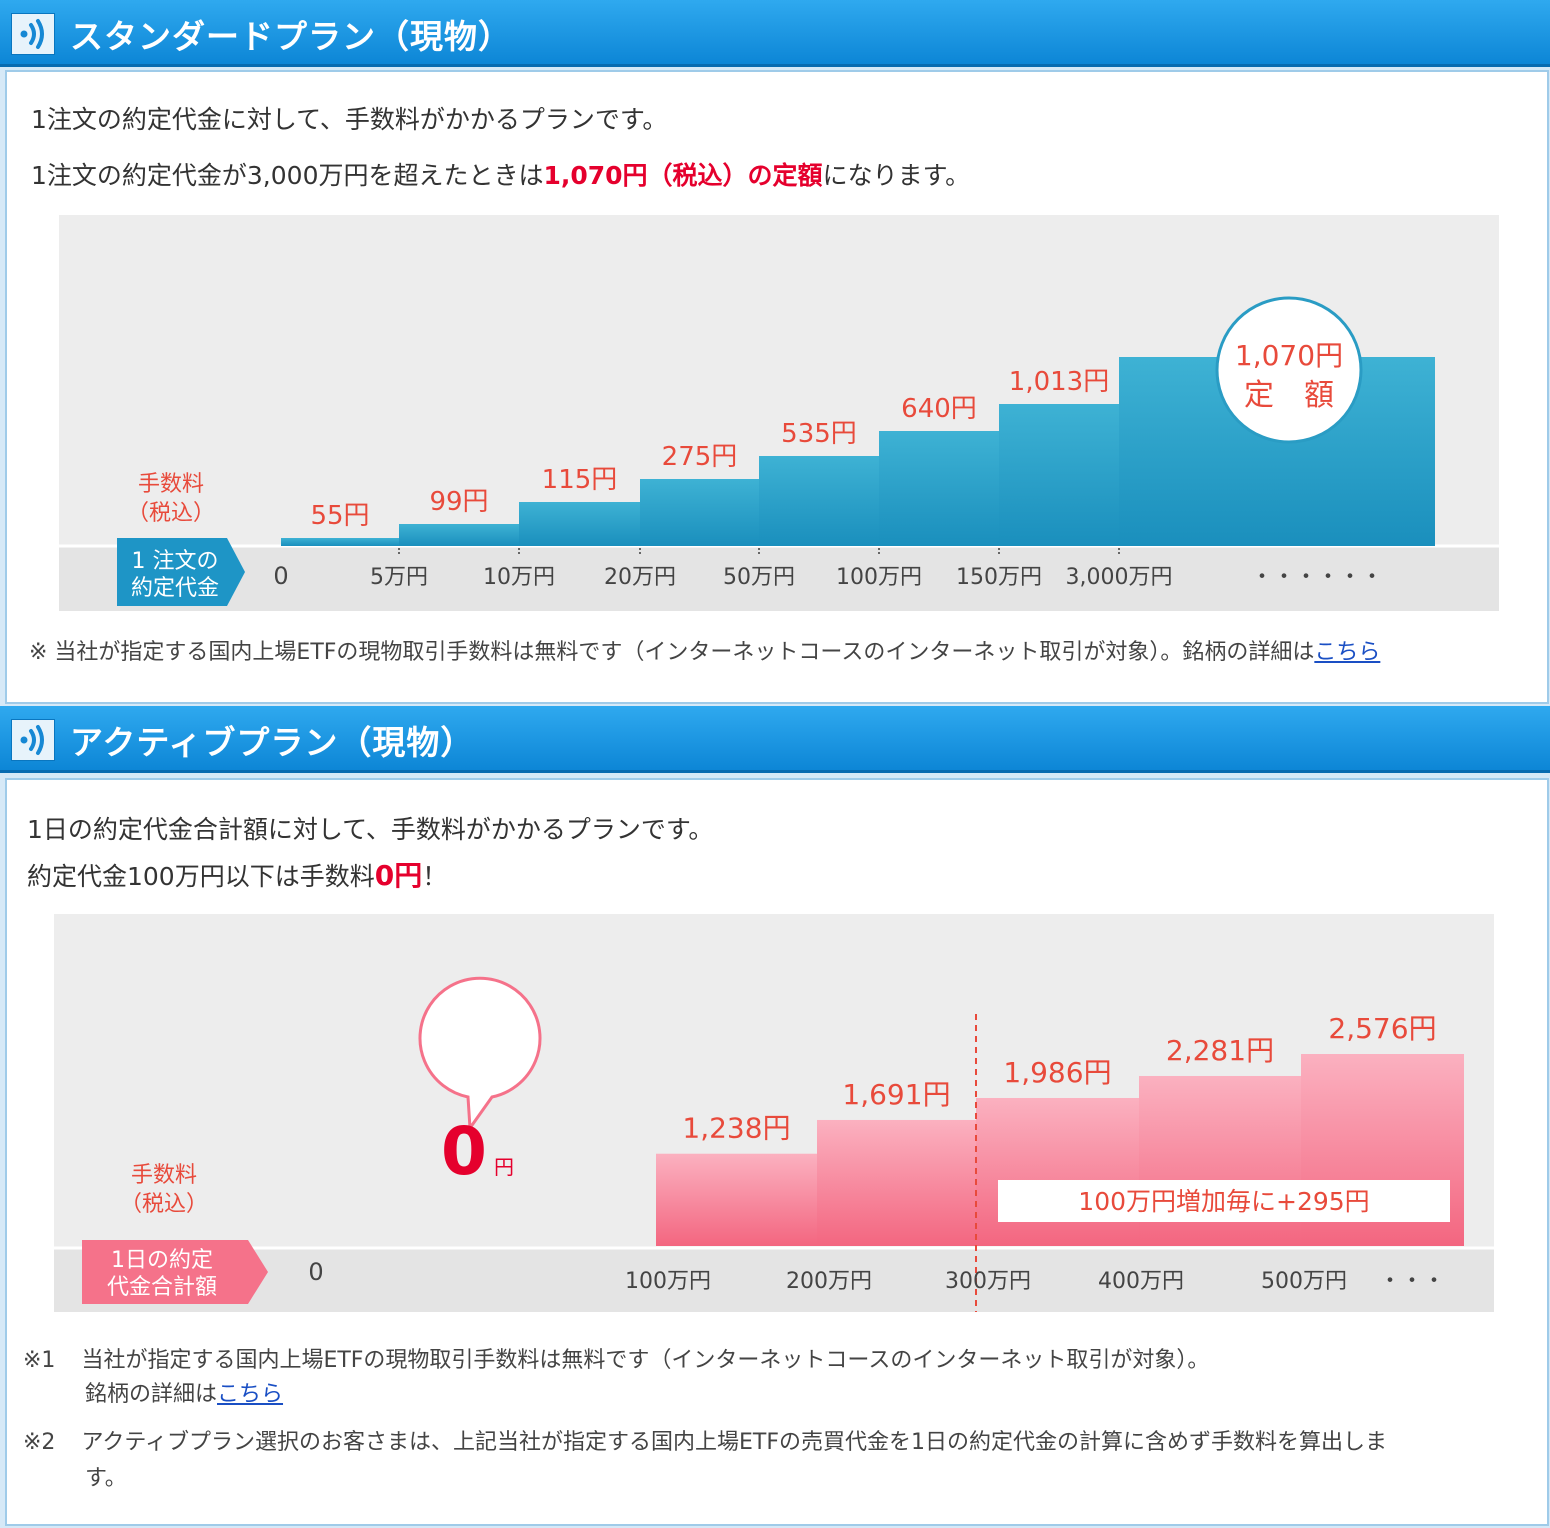 Image resolution: width=1550 pixels, height=1528 pixels. I want to click on fixed-fee-badge-amount: 1,070円, so click(1289, 355).